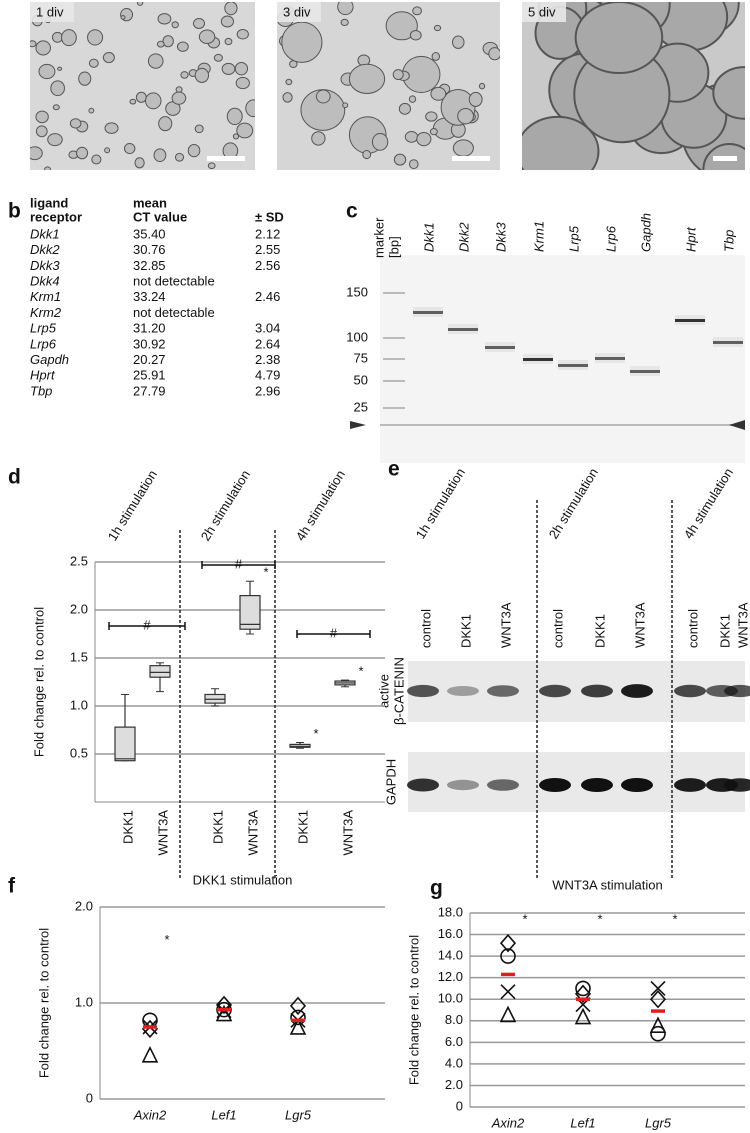 This screenshot has height=1133, width=750. What do you see at coordinates (41, 390) in the screenshot?
I see `table-cell: Tbp` at bounding box center [41, 390].